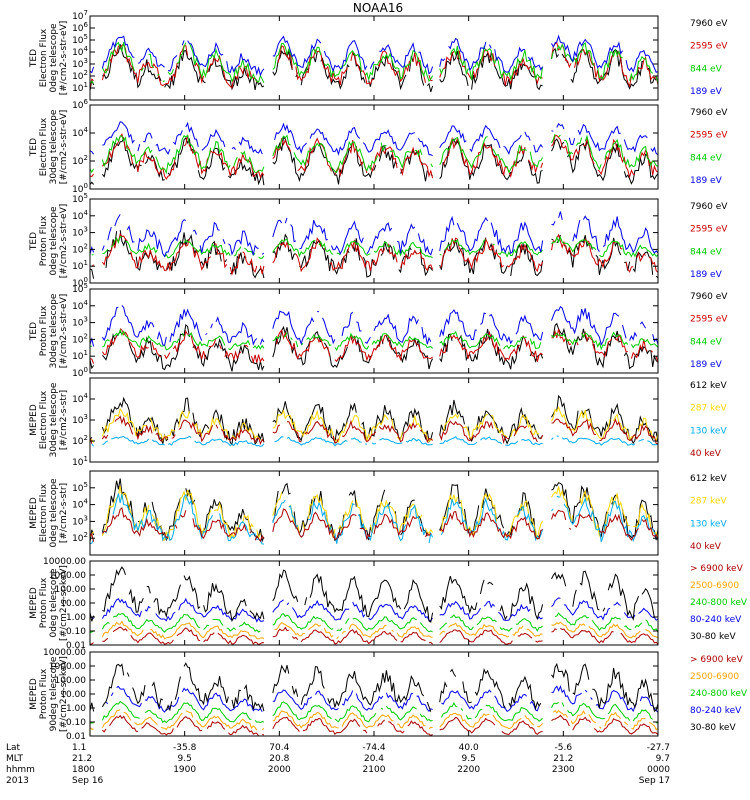  What do you see at coordinates (716, 620) in the screenshot?
I see `legend-entry: 80-240 keV` at bounding box center [716, 620].